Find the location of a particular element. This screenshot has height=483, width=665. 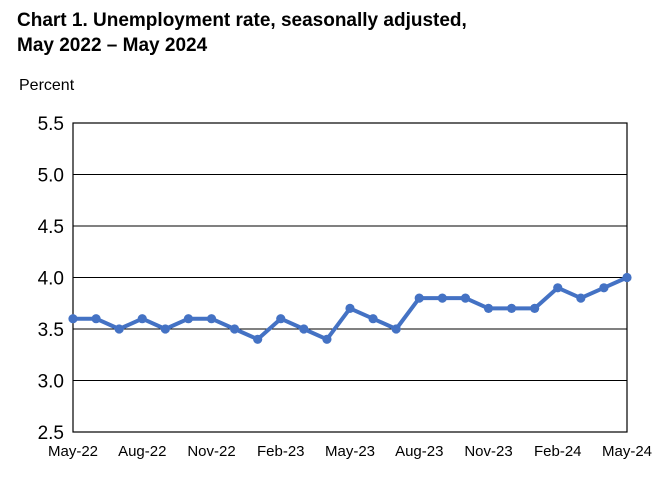

y-tick-label: 5.5 is located at coordinates (51, 124).